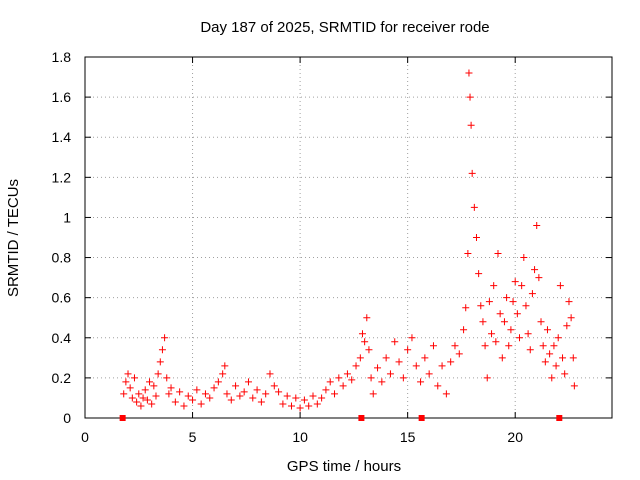 This screenshot has height=480, width=640. What do you see at coordinates (67, 418) in the screenshot?
I see `y-tick-label: 0` at bounding box center [67, 418].